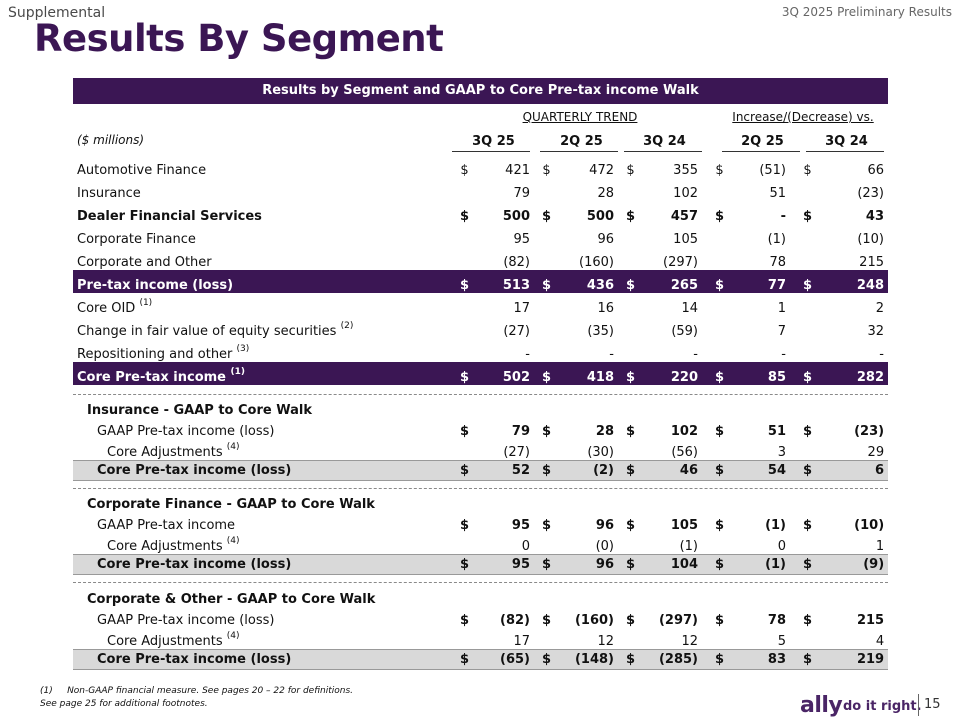 The width and height of the screenshot is (960, 720). What do you see at coordinates (262, 304) in the screenshot?
I see `row-label: Core OID (1)` at bounding box center [262, 304].